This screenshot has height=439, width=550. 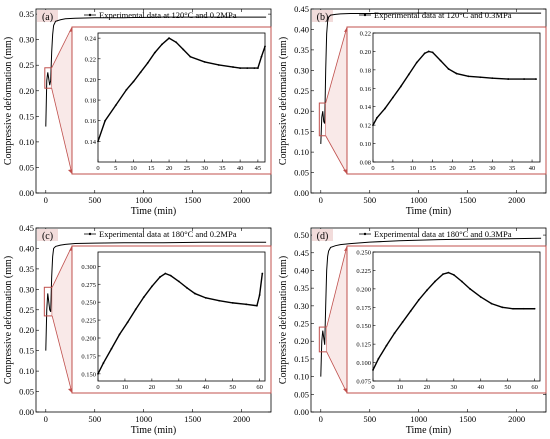 What do you see at coordinates (90, 101) in the screenshot?
I see `inset-y-tick-label: 0.18` at bounding box center [90, 101].